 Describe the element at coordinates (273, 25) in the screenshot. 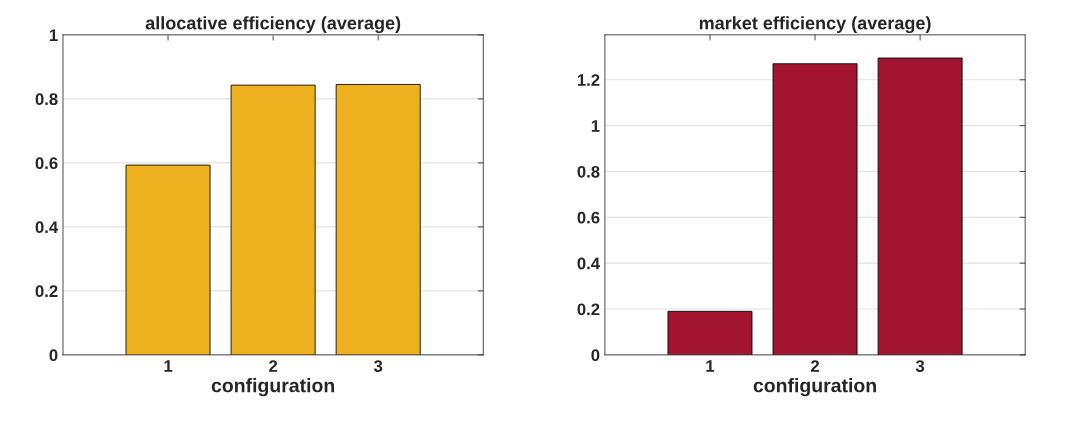

I see `chart-title: allocative efficiency (average)` at that location.